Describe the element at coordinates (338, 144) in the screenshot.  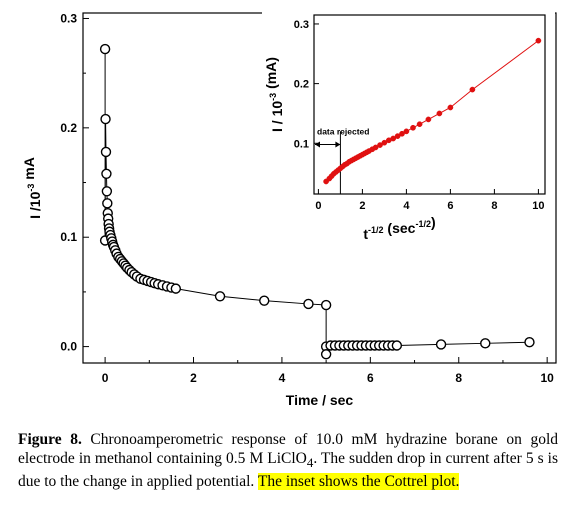
I see `rejection-arrow-head-right` at that location.